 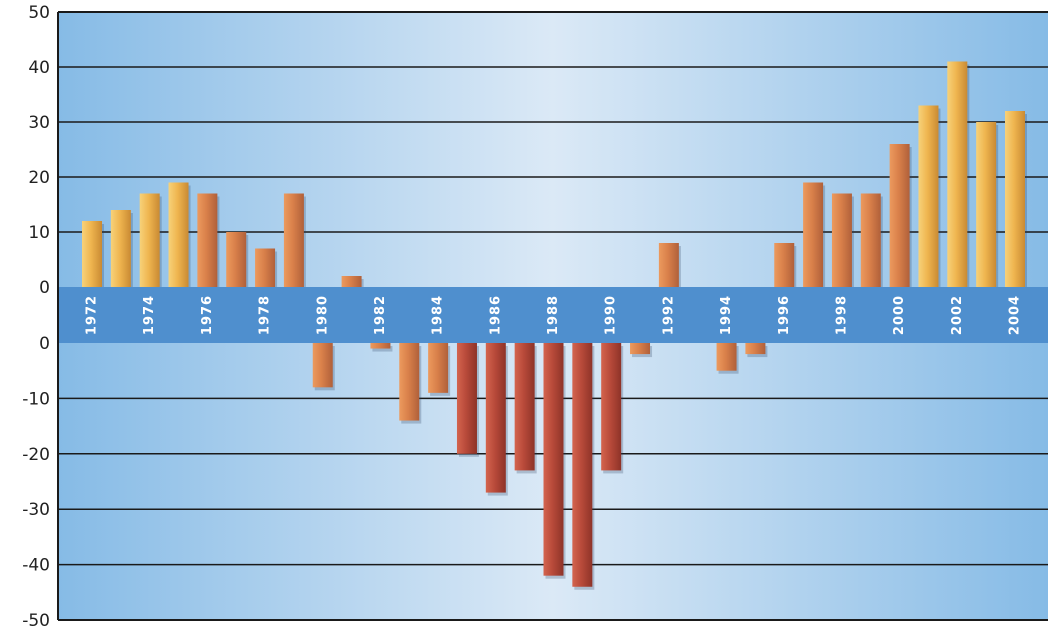 What do you see at coordinates (841, 315) in the screenshot?
I see `x-tick-label: 1998` at bounding box center [841, 315].